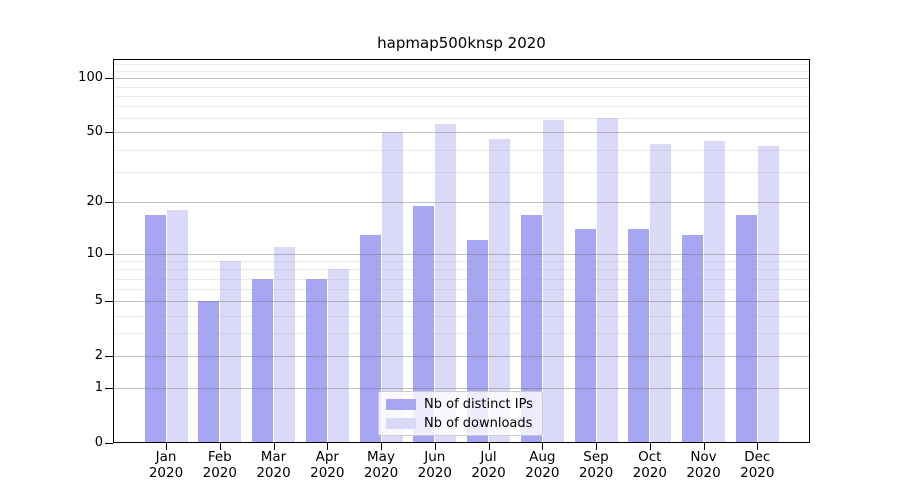 This screenshot has width=900, height=500. What do you see at coordinates (98, 356) in the screenshot?
I see `y-tick-label-2: 2` at bounding box center [98, 356].